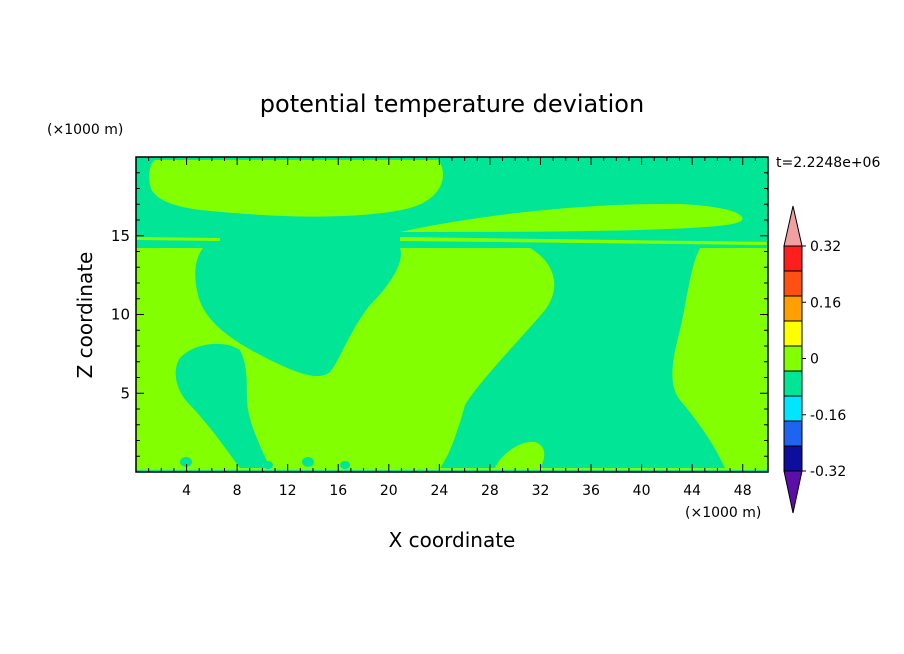 The height and width of the screenshot is (654, 904). Describe the element at coordinates (723, 513) in the screenshot. I see `x-unit-label: (×1000 m)` at that location.